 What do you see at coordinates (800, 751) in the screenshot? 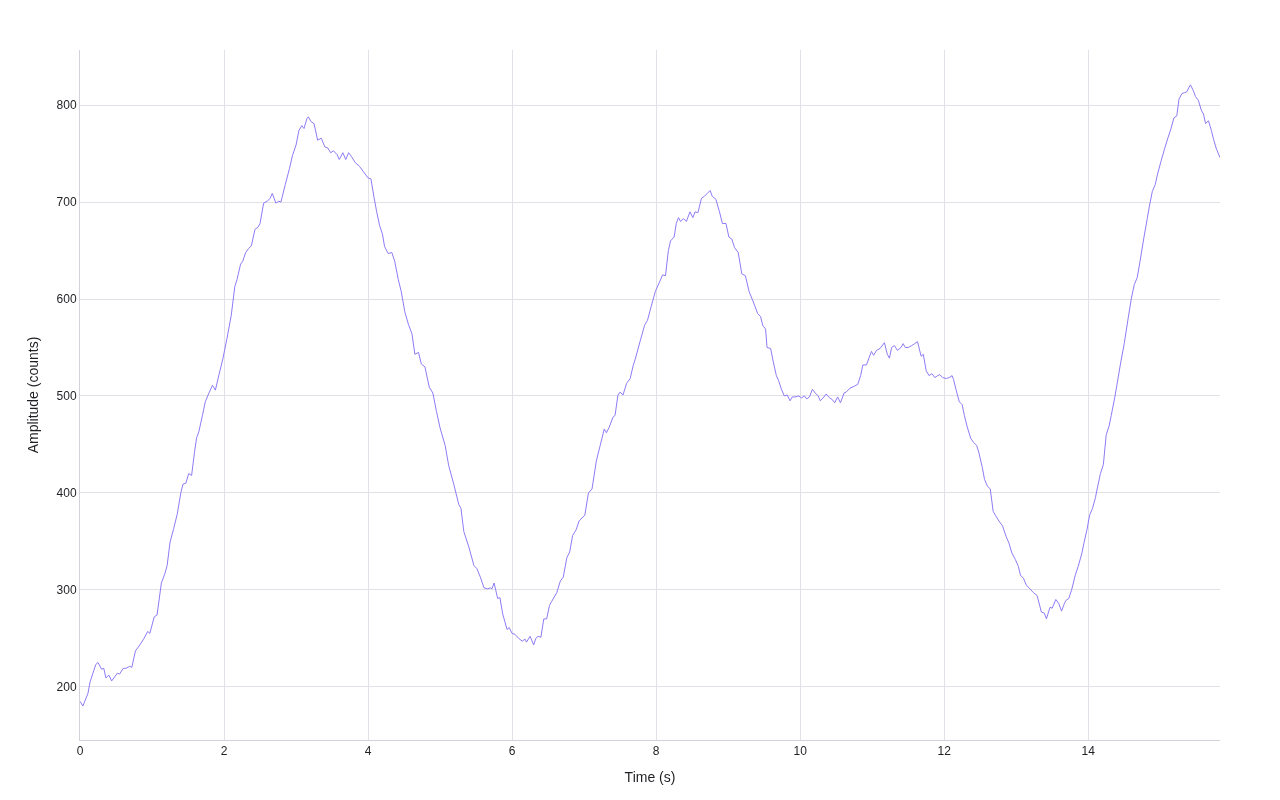
I see `x-tick-label: 10` at bounding box center [800, 751].